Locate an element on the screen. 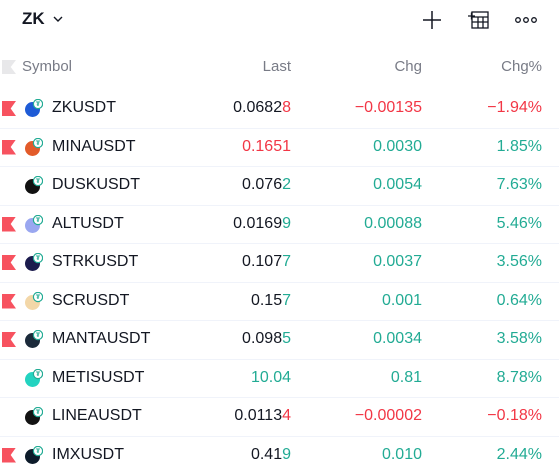 The image size is (559, 474). change-percent: 2.44% is located at coordinates (519, 455).